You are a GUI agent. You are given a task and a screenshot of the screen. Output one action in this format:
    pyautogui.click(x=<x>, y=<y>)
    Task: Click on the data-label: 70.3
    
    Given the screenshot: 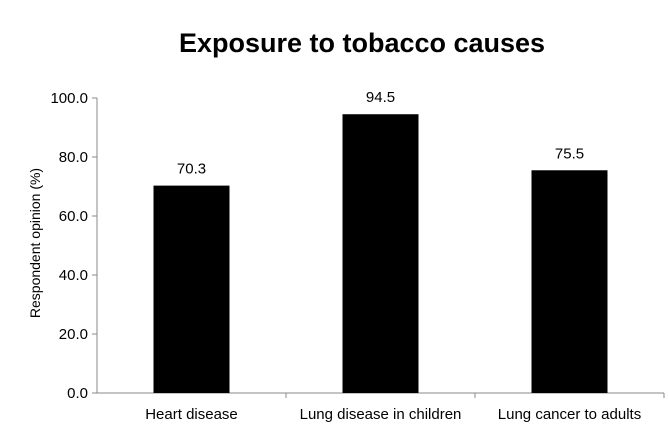 What is the action you would take?
    pyautogui.click(x=191, y=169)
    